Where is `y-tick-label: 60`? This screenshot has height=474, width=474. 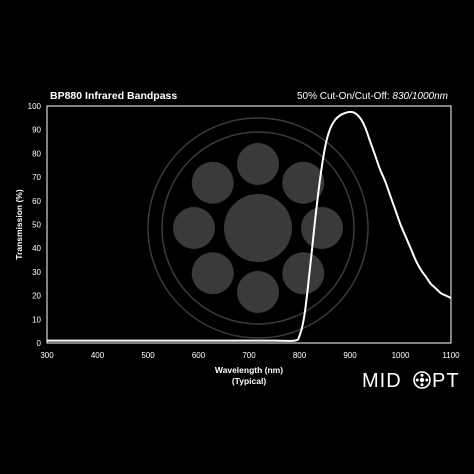
y-tick-label: 60 is located at coordinates (36, 201).